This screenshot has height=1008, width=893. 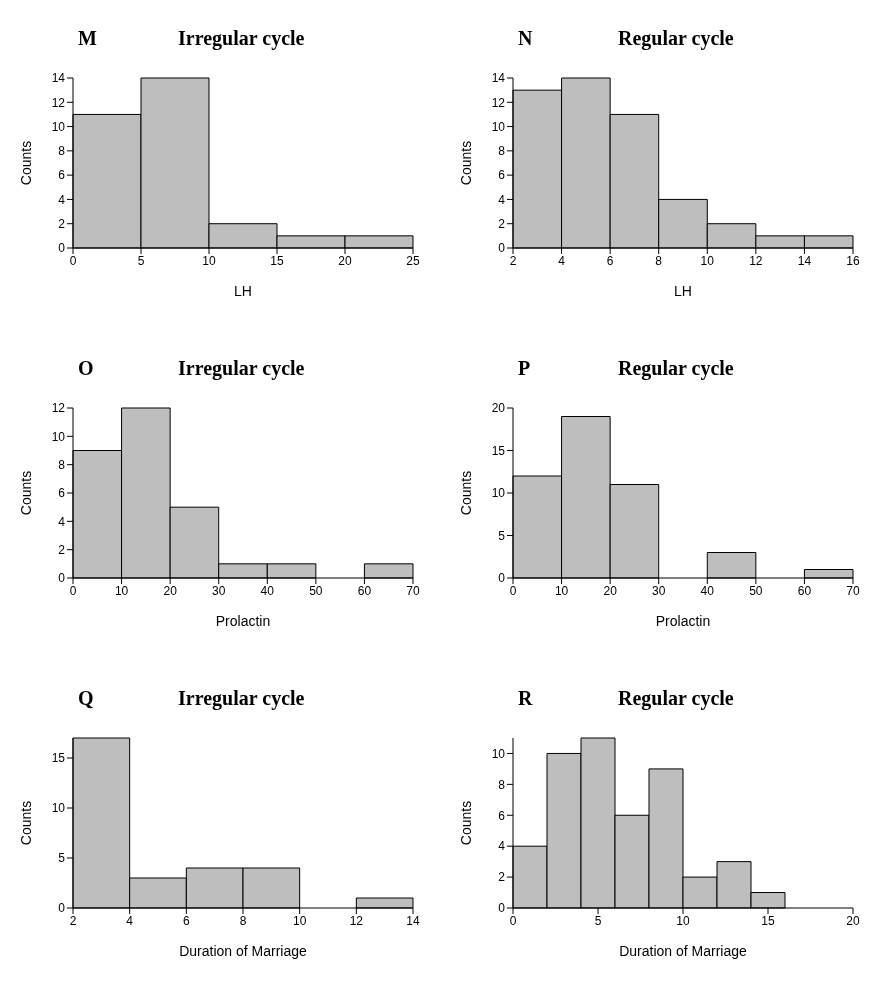 What do you see at coordinates (413, 260) in the screenshot?
I see `x-tick-label: 25` at bounding box center [413, 260].